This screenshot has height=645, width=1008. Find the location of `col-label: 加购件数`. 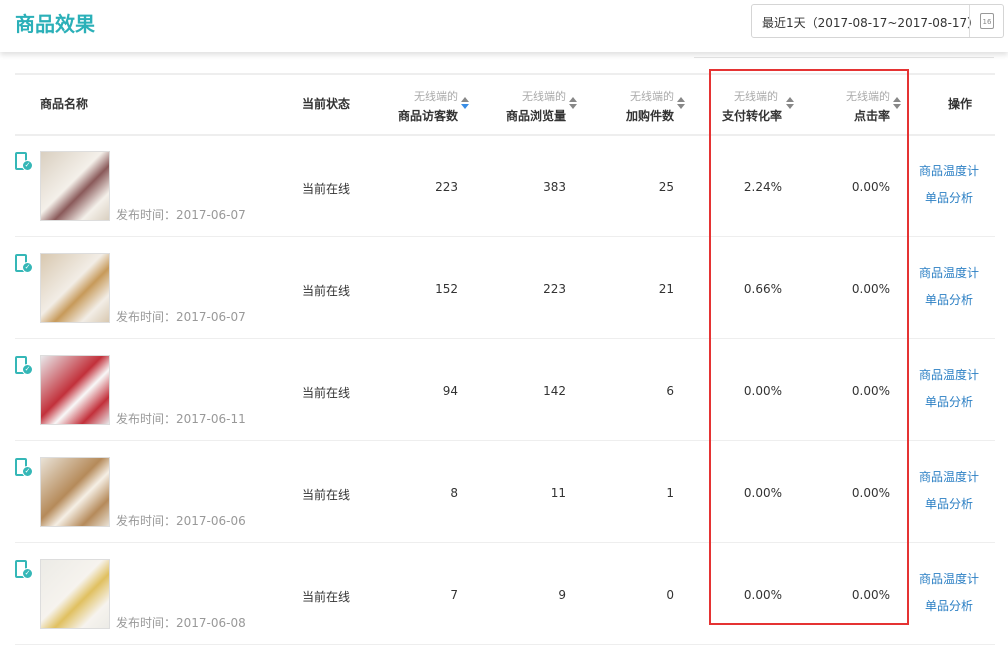

col-label: 加购件数 is located at coordinates (649, 116).